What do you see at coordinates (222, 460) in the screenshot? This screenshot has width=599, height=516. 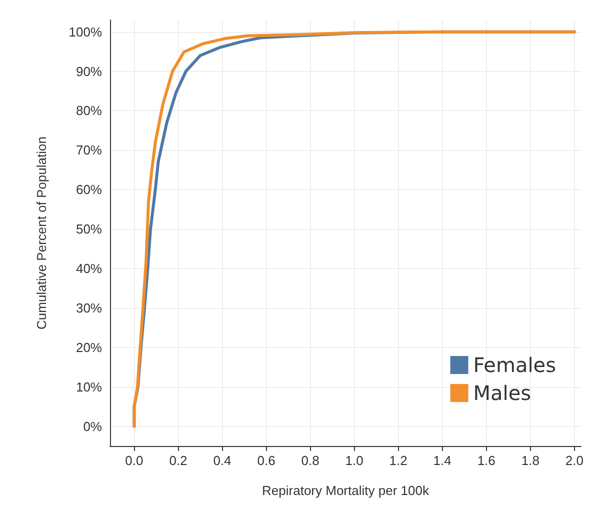 I see `x-tick-label: 0.4` at bounding box center [222, 460].